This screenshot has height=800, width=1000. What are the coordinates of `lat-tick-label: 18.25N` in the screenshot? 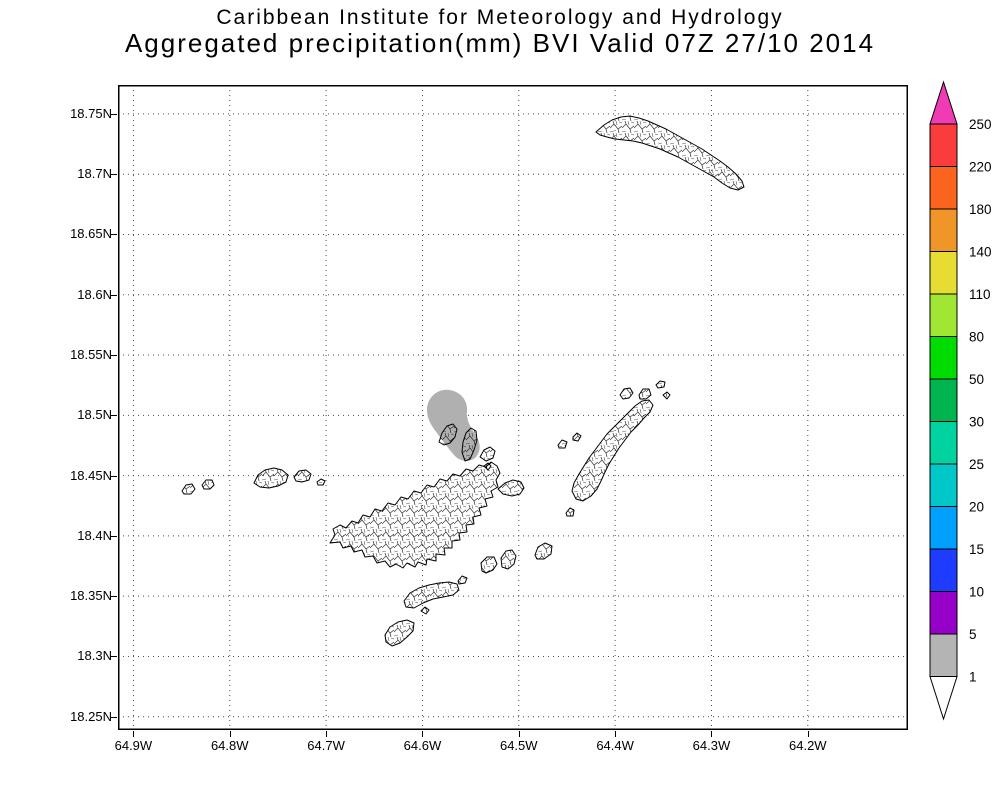 It's located at (91, 716).